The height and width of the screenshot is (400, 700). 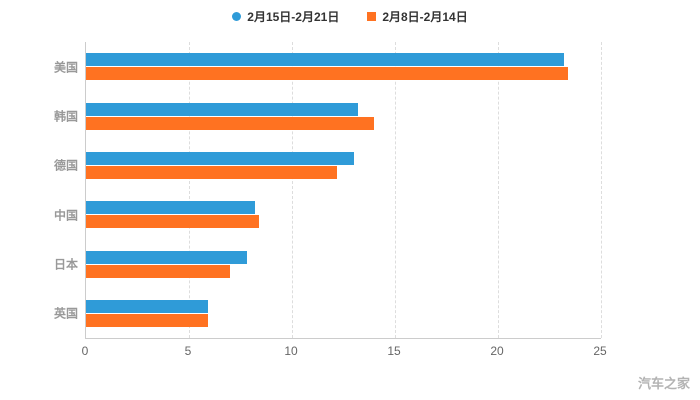 I want to click on legend-circle-marker-icon, so click(x=237, y=16).